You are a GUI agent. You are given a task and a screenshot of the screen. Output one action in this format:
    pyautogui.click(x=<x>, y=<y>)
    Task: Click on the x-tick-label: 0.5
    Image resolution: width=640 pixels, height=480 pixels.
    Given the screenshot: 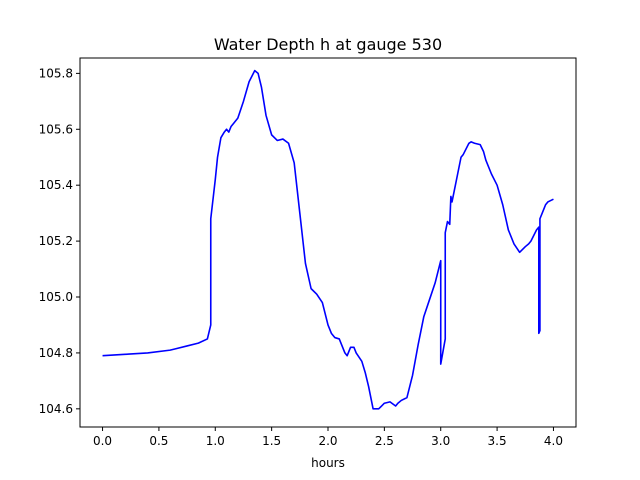 What is the action you would take?
    pyautogui.click(x=158, y=441)
    